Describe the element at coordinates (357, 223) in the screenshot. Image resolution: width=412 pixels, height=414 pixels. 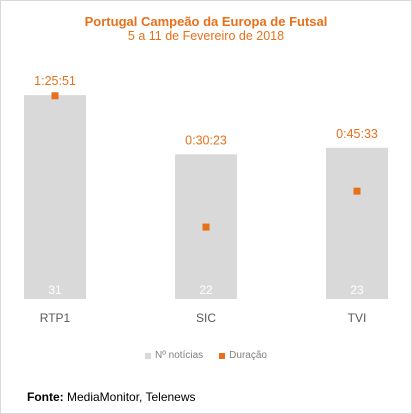
I see `bar-tvi` at that location.